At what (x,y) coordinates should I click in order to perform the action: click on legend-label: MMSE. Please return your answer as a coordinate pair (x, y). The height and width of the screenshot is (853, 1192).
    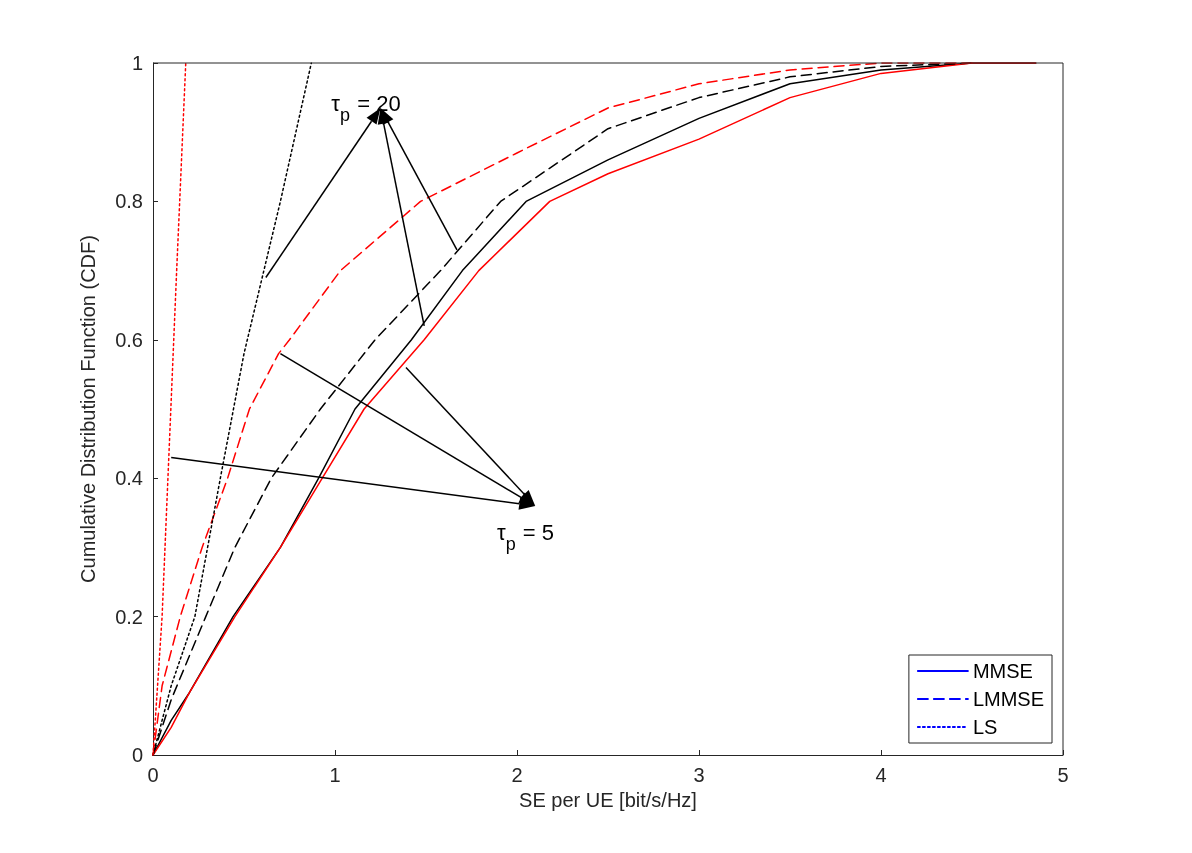
    Looking at the image, I should click on (1002, 671).